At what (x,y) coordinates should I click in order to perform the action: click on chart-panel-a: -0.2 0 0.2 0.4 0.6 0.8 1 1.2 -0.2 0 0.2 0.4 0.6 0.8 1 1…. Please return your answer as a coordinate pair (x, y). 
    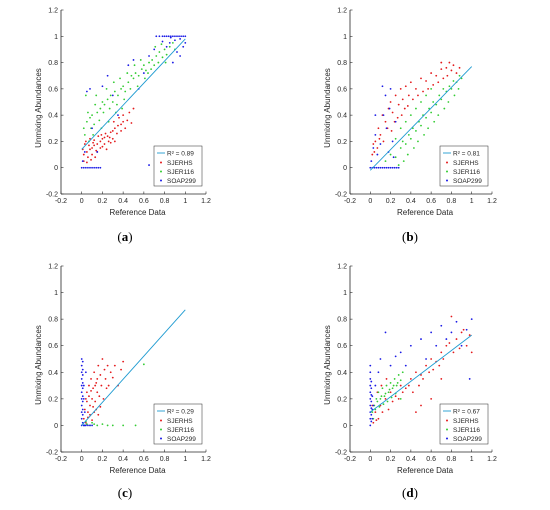
    Looking at the image, I should click on (122, 126).